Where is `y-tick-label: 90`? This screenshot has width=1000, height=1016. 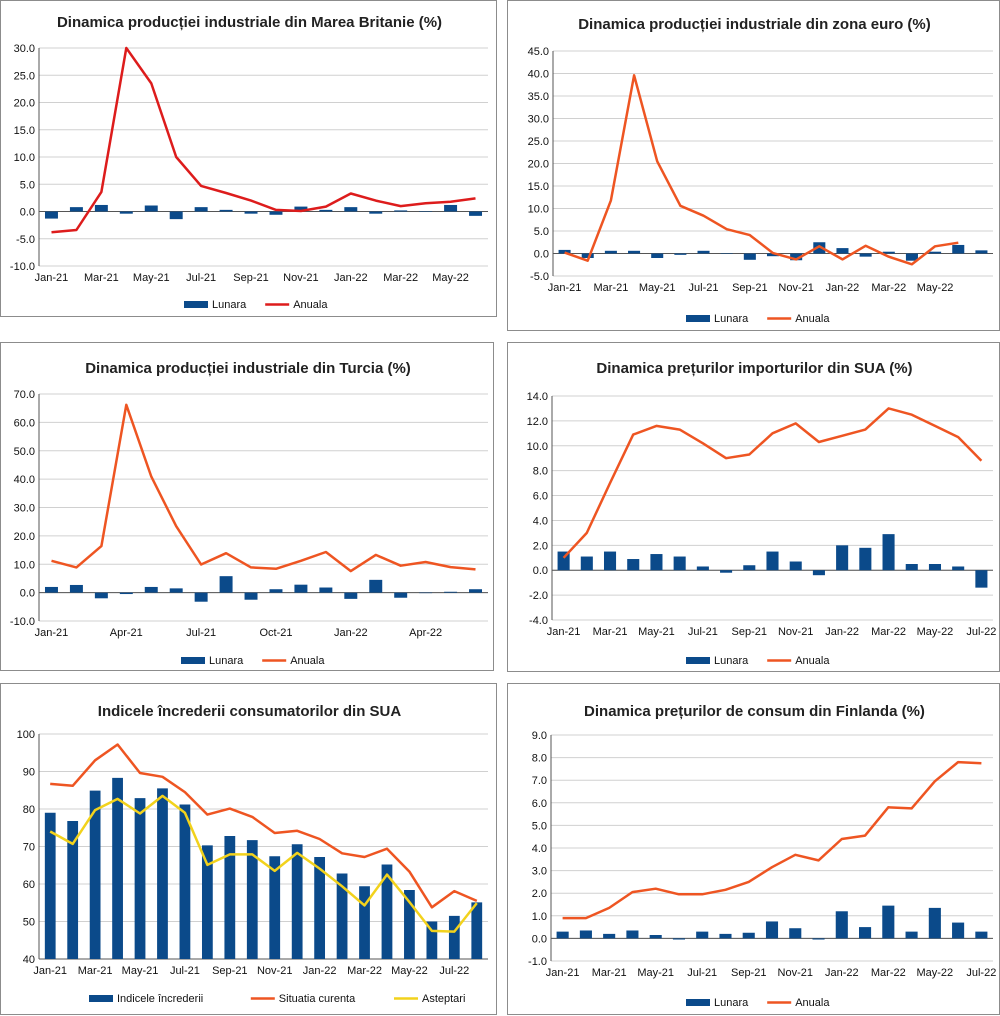
y-tick-label: 90 is located at coordinates (29, 773).